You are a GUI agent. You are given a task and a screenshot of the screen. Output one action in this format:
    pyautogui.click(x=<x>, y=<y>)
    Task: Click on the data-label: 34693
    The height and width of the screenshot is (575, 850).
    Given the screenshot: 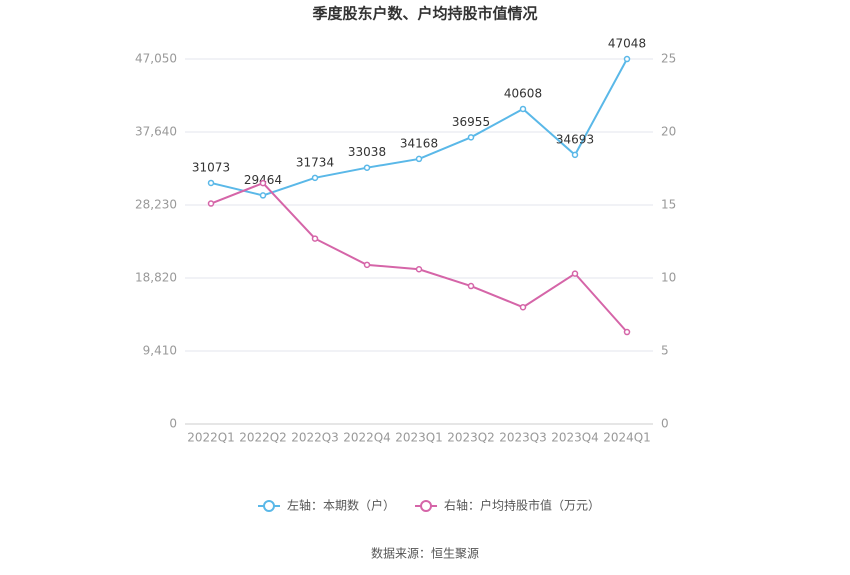 What is the action you would take?
    pyautogui.click(x=575, y=139)
    